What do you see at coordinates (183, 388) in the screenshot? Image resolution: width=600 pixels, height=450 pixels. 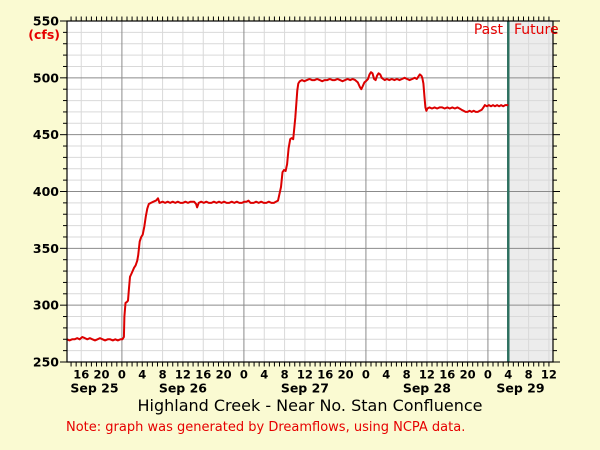 I see `x-day-label: Sep 26` at bounding box center [183, 388].